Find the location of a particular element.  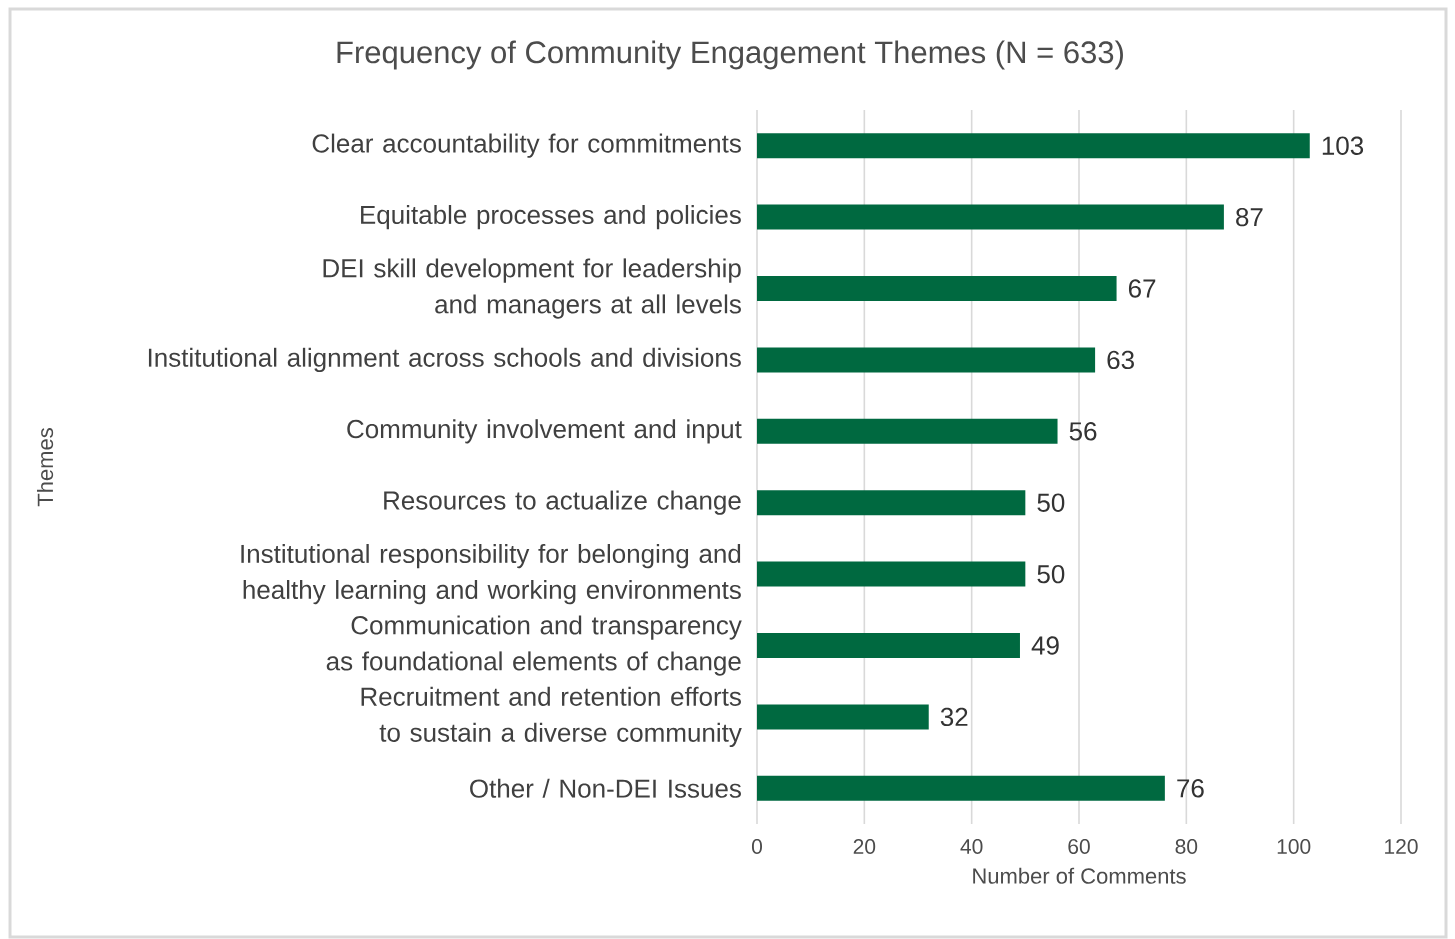

x-axis-title: Number of Comments is located at coordinates (1079, 875).